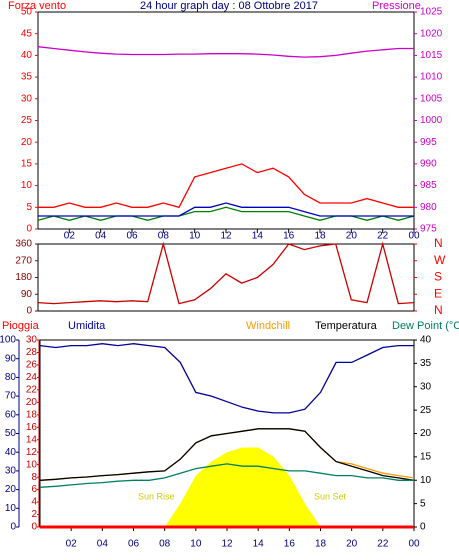 Image resolution: width=459 pixels, height=560 pixels. Describe the element at coordinates (428, 142) in the screenshot. I see `tick-label: 995` at that location.